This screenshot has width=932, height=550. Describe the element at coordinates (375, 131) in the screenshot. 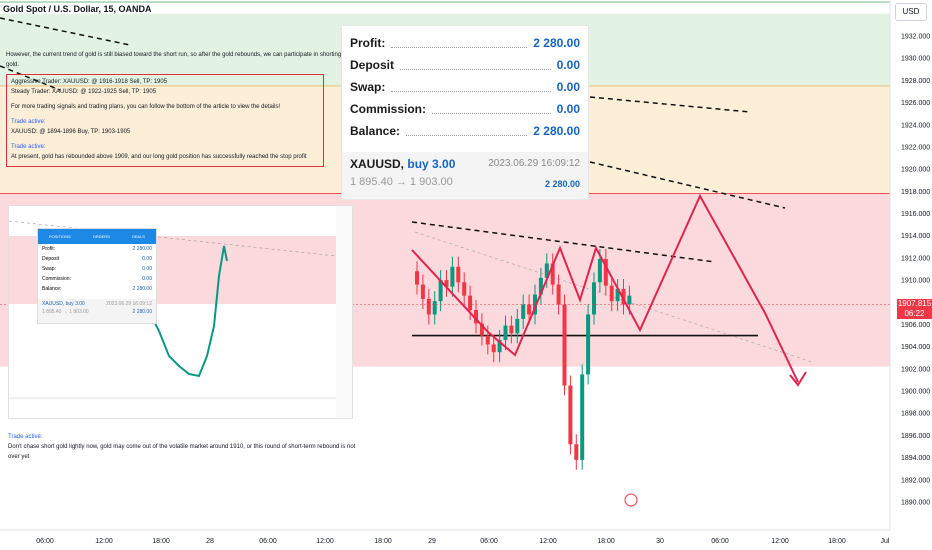

I see `balance-label: Balance:` at that location.